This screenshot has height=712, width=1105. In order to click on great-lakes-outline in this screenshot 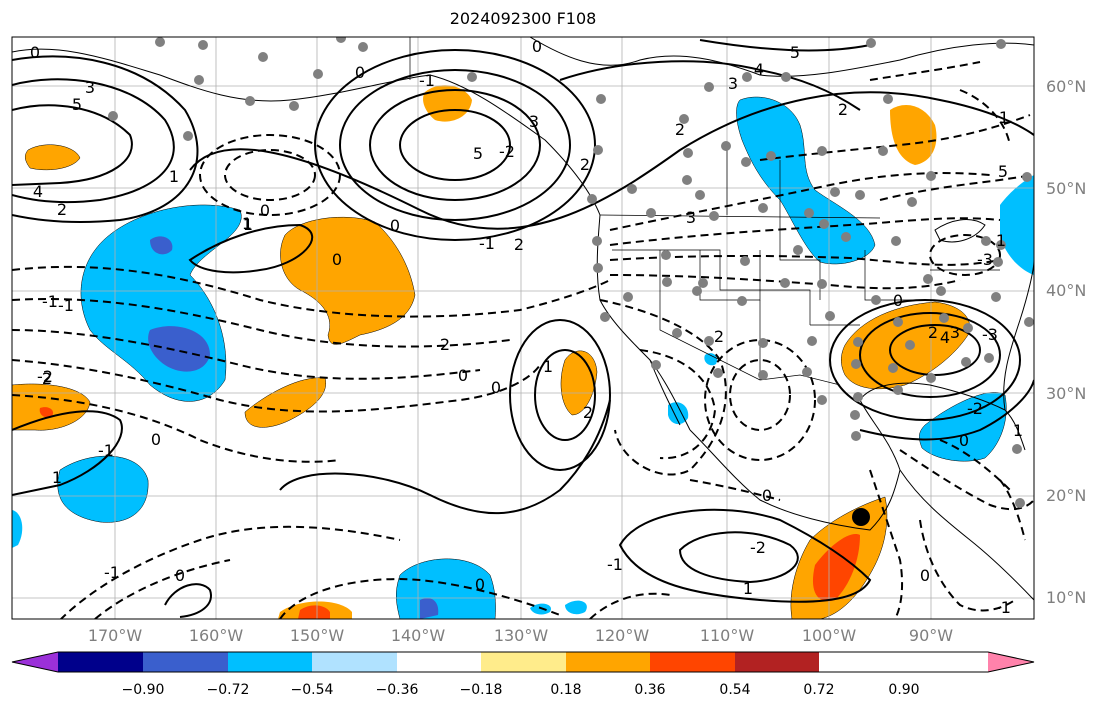, I will do `click(960, 231)`.